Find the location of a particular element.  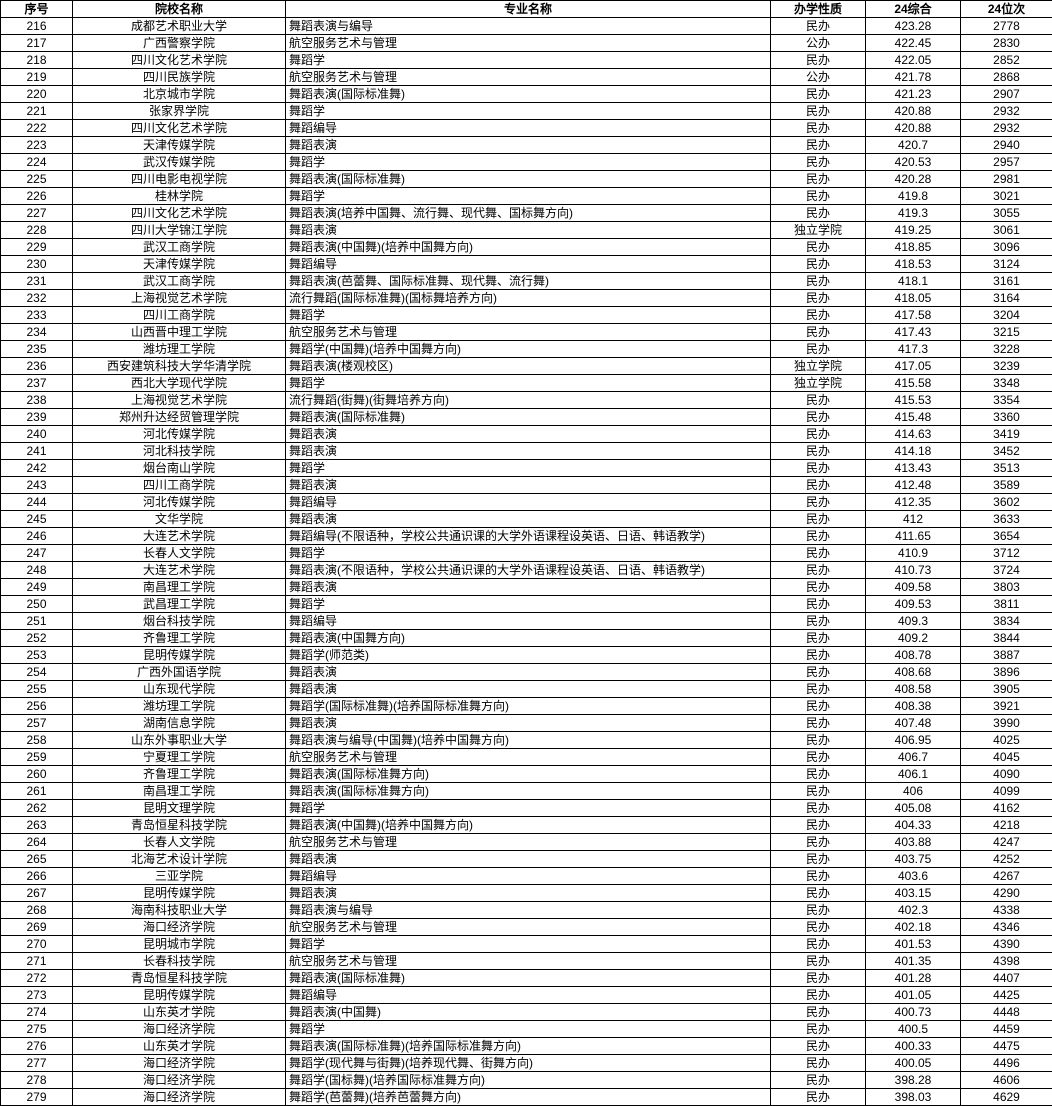

table-row: 252 齐鲁理工学院 舞蹈表演(中国舞方向) 民办 409.2 3844 is located at coordinates (526, 638).